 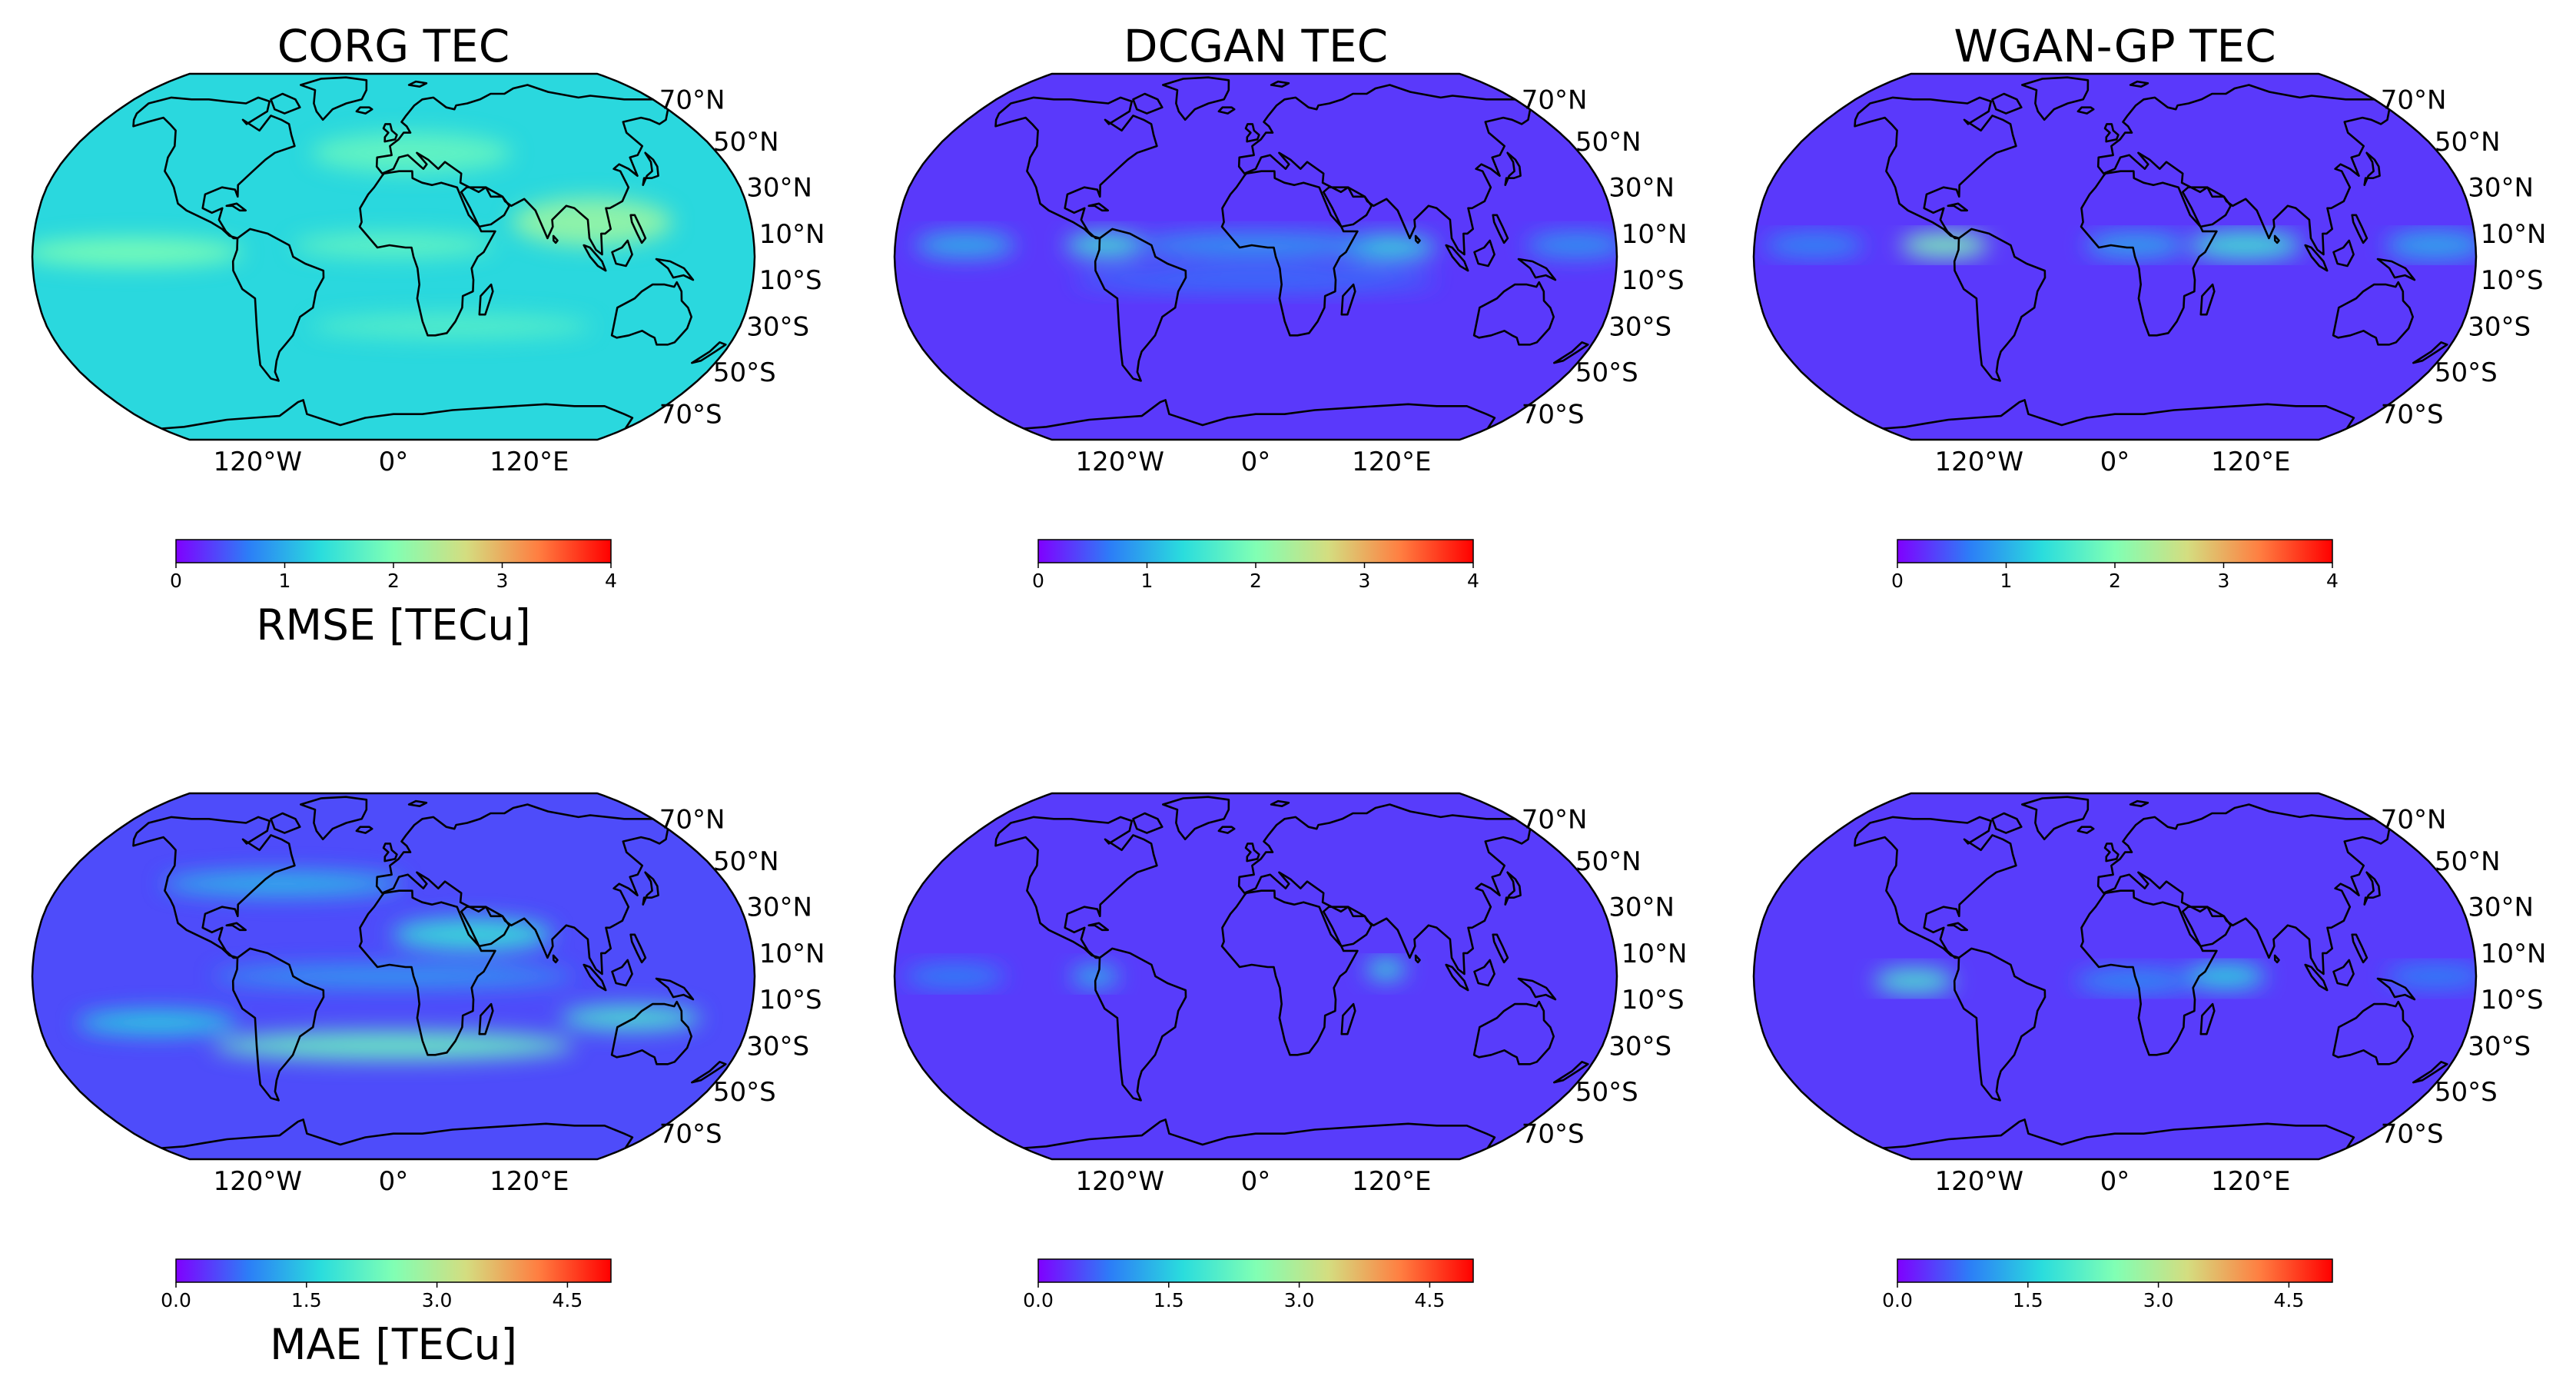 What do you see at coordinates (675, 269) in the screenshot?
I see `coastline-new-guinea` at bounding box center [675, 269].